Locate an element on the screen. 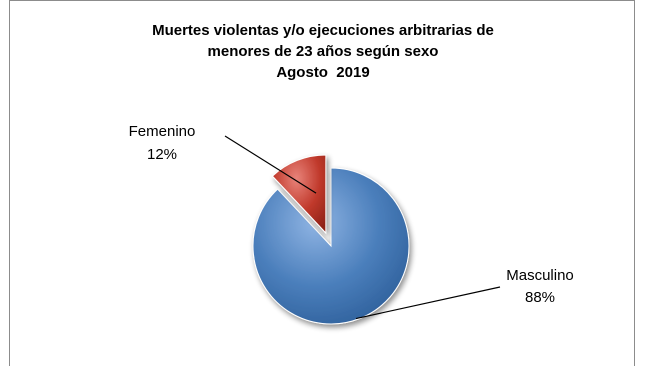 The width and height of the screenshot is (646, 366). slice-label-masculino: Masculino is located at coordinates (540, 275).